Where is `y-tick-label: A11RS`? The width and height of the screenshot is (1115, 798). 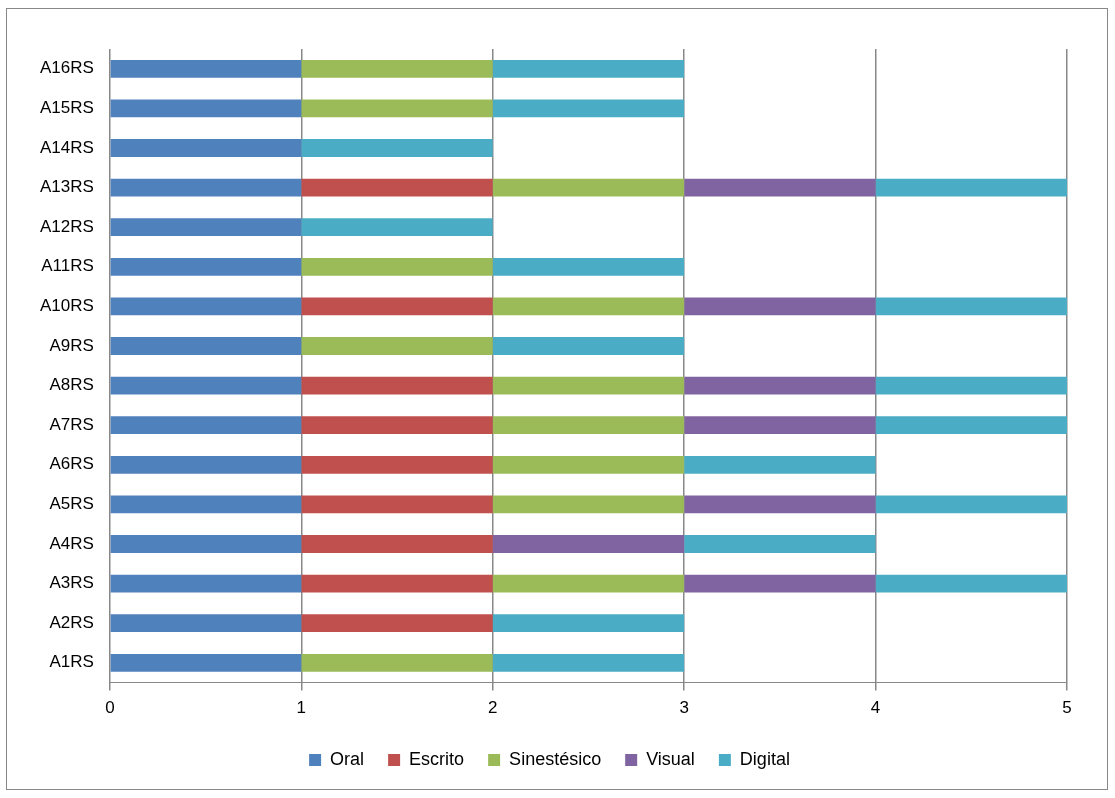 y-tick-label: A11RS is located at coordinates (67, 266).